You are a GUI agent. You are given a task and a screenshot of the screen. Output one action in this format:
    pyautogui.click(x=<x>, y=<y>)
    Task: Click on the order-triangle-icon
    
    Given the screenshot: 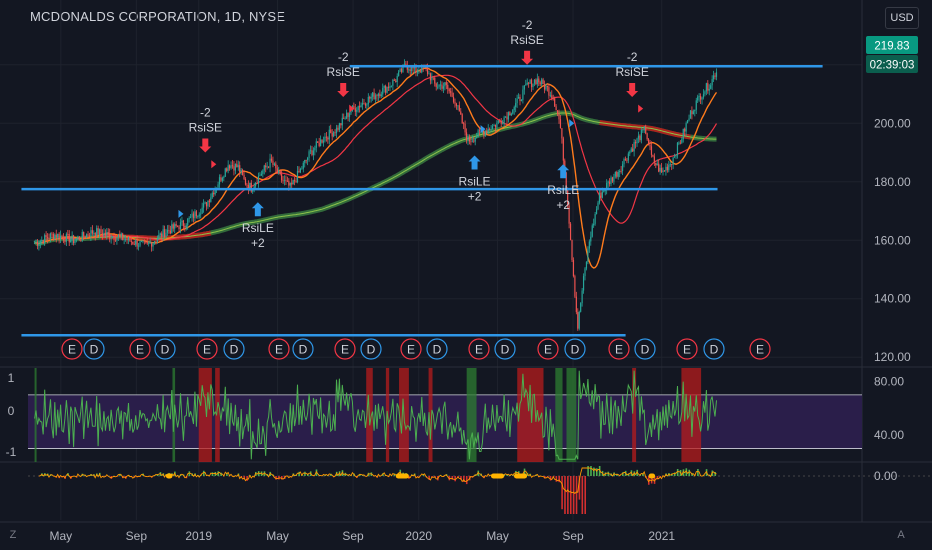 What is the action you would take?
    pyautogui.click(x=181, y=213)
    